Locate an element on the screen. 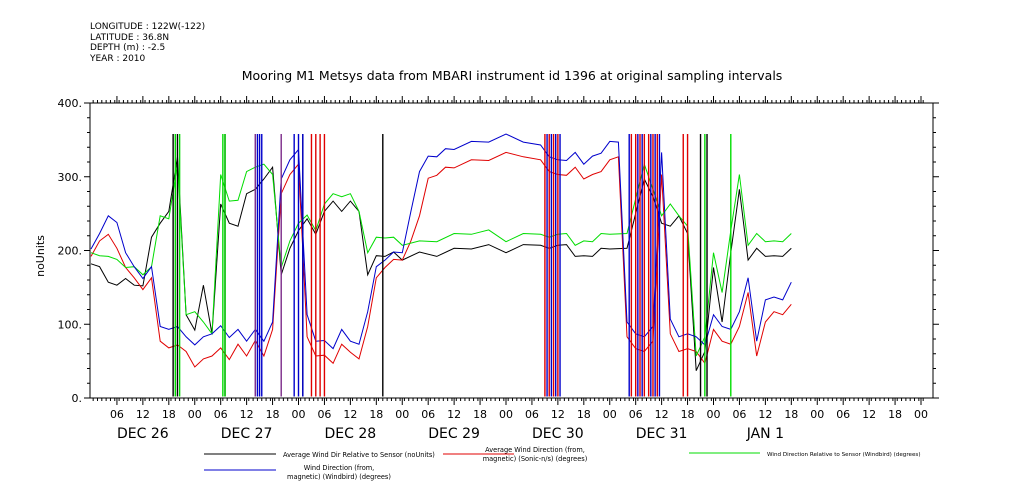 The height and width of the screenshot is (504, 1009). x-day-label: DEC 28 is located at coordinates (351, 434).